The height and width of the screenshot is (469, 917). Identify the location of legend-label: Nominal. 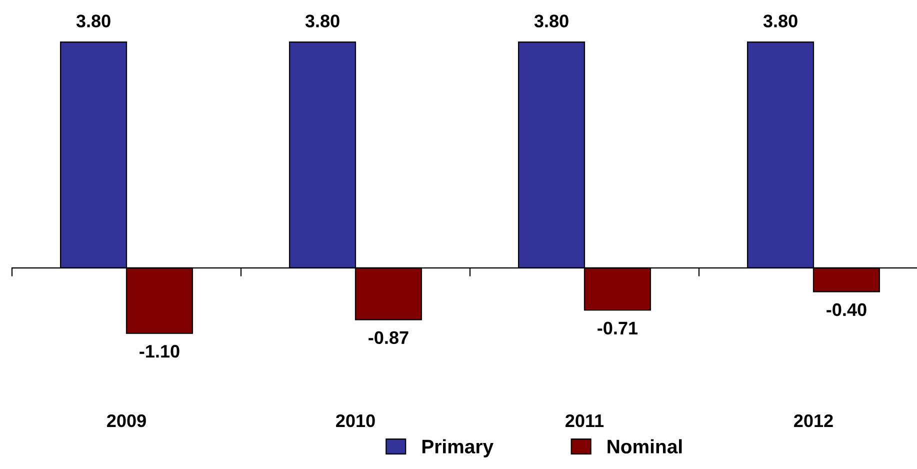
(645, 446).